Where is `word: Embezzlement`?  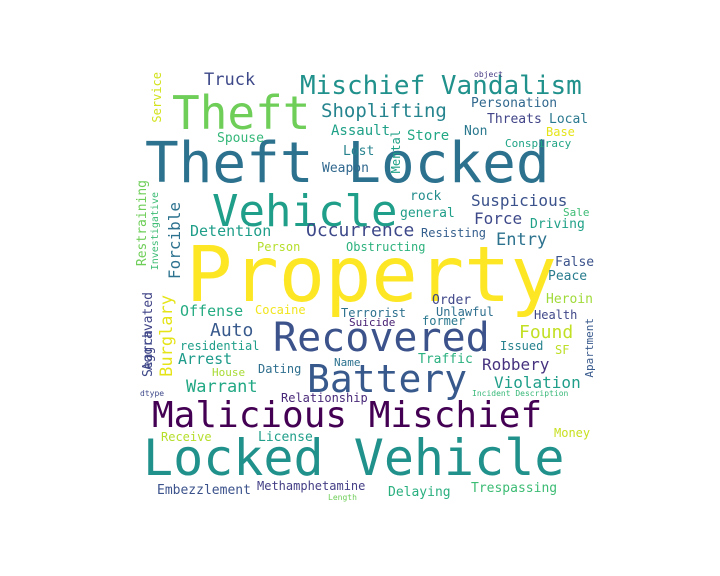
word: Embezzlement is located at coordinates (204, 490).